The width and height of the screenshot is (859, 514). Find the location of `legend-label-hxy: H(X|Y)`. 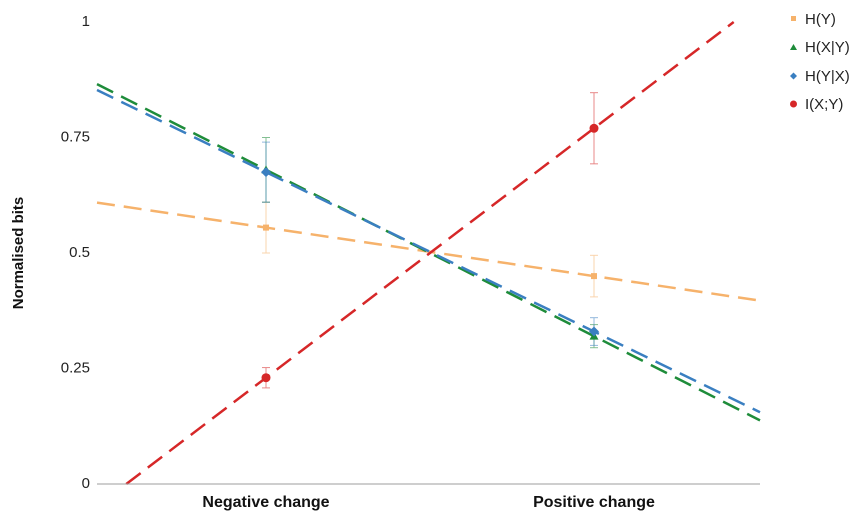

legend-label-hxy: H(X|Y) is located at coordinates (827, 47).